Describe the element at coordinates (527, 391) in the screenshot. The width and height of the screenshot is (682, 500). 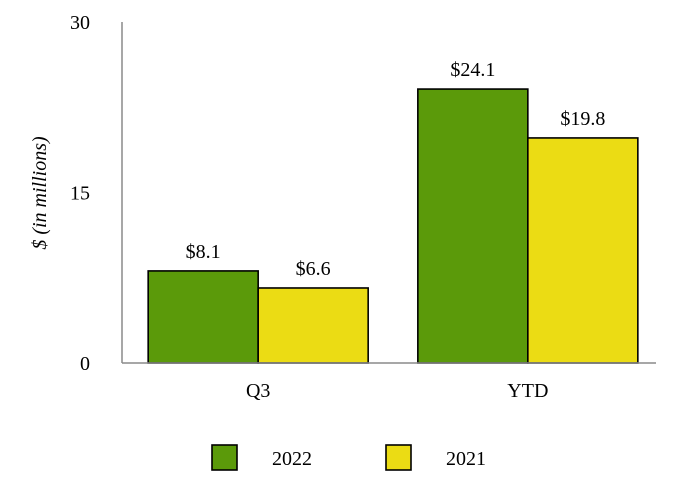
I see `x-category-label: YTD` at that location.